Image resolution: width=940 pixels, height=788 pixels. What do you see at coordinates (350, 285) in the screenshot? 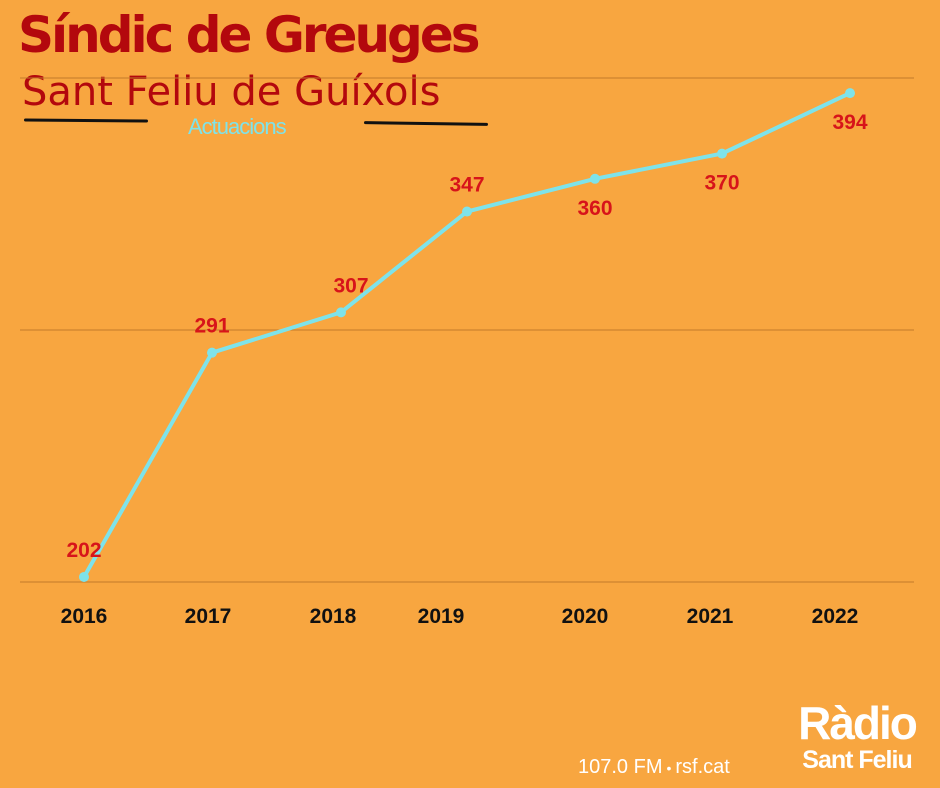
I see `data-label-2018: 307` at bounding box center [350, 285].